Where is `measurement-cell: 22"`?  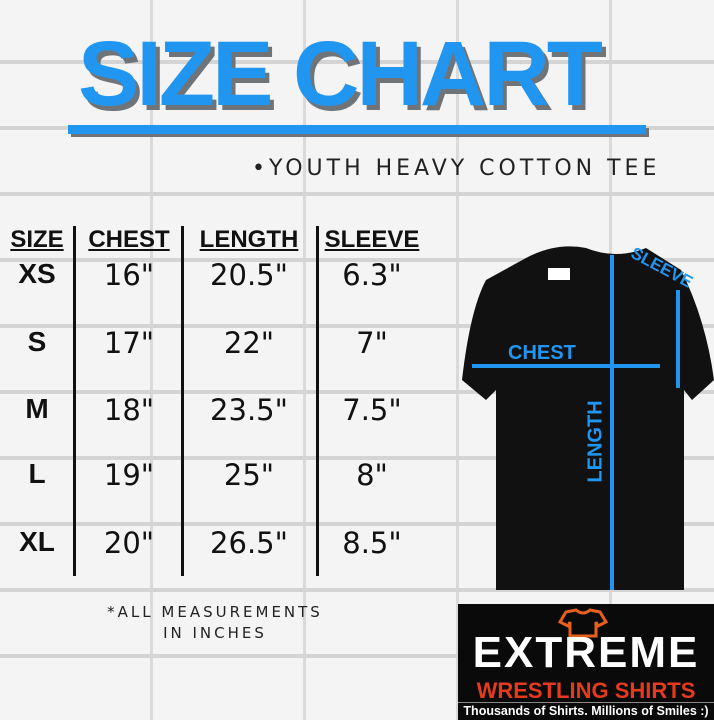
measurement-cell: 22" is located at coordinates (249, 343).